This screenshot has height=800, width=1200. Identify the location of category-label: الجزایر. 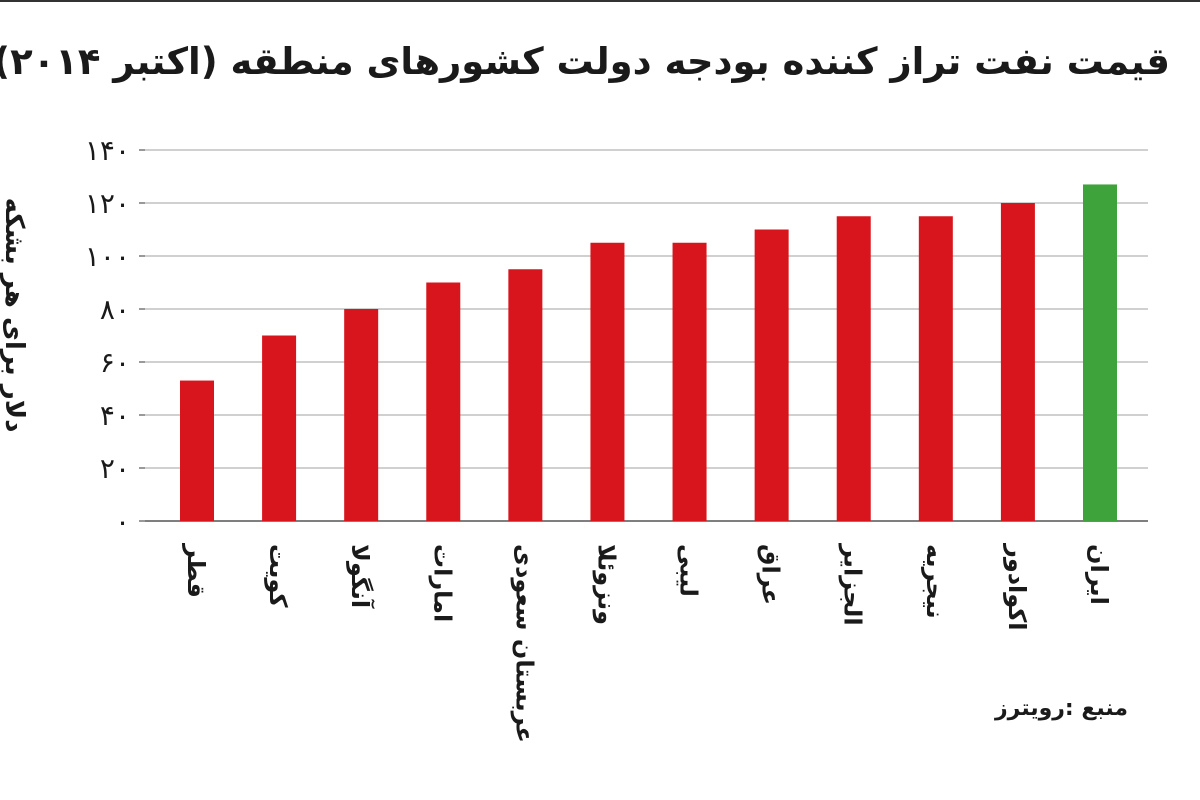
(853, 584).